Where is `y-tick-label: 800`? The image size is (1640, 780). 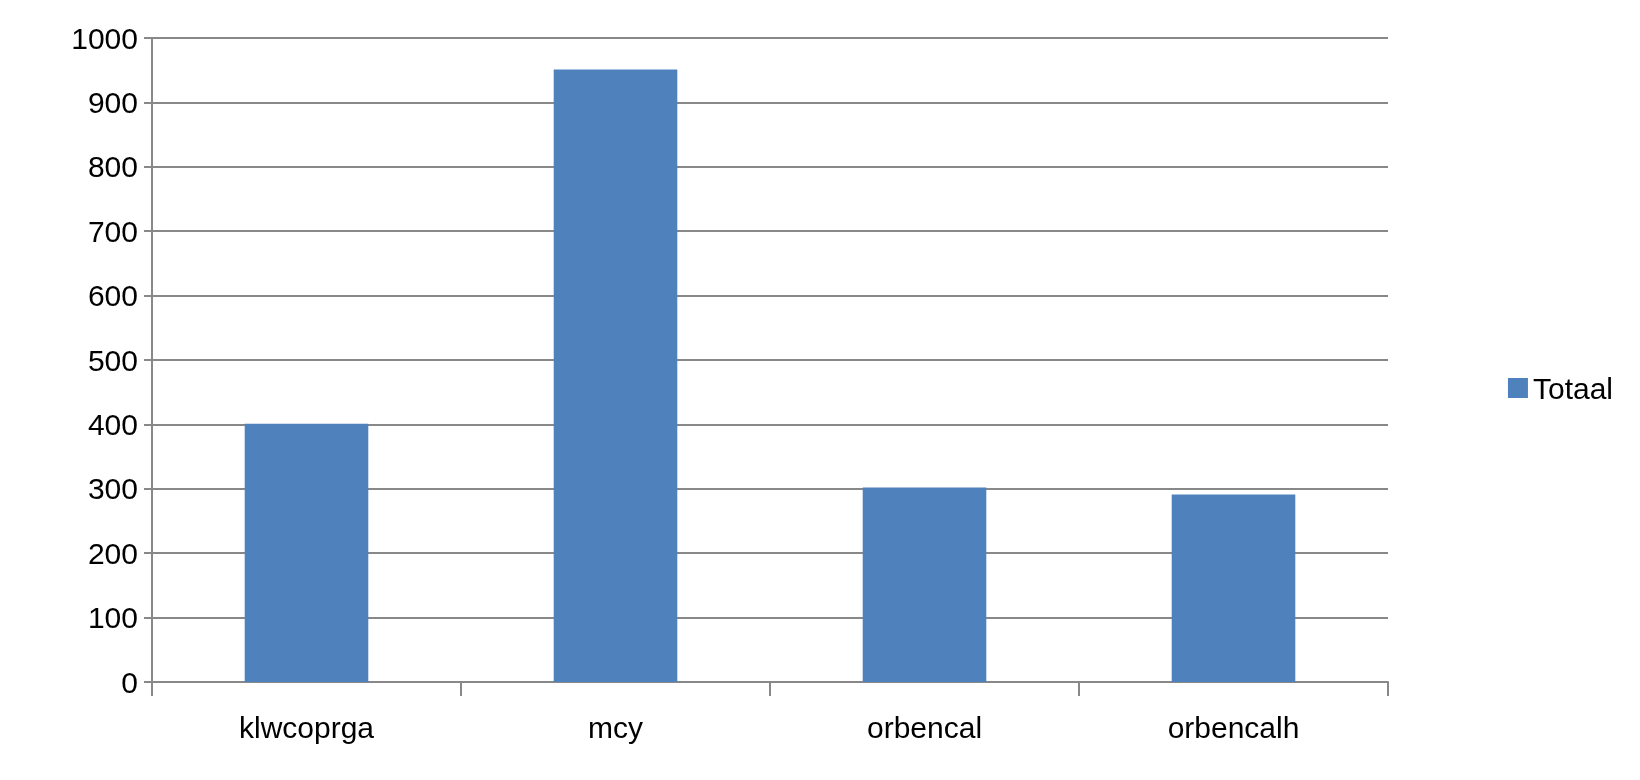 y-tick-label: 800 is located at coordinates (112, 167).